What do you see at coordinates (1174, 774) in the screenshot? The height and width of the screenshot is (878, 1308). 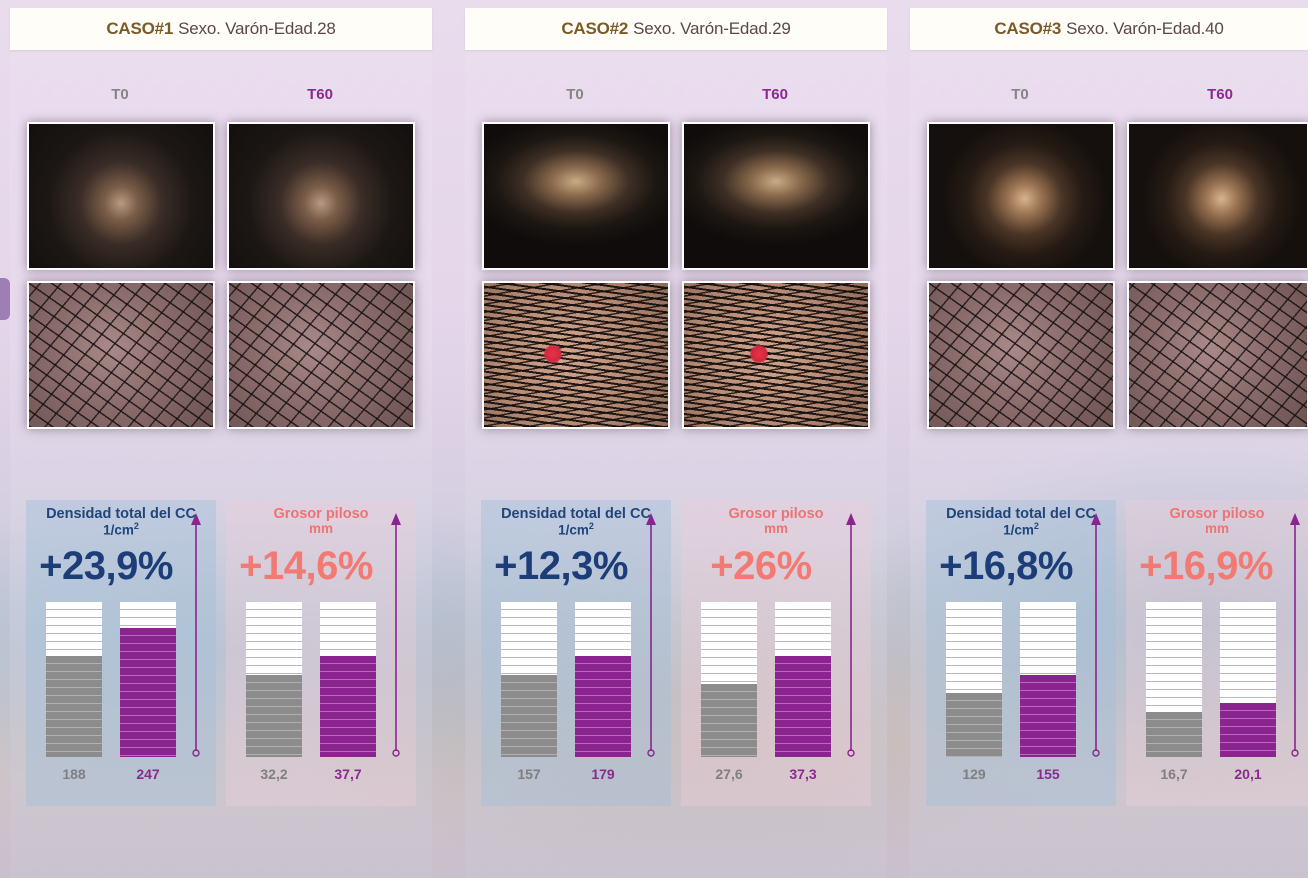 I see `thickness-value-t0: 16,7` at bounding box center [1174, 774].